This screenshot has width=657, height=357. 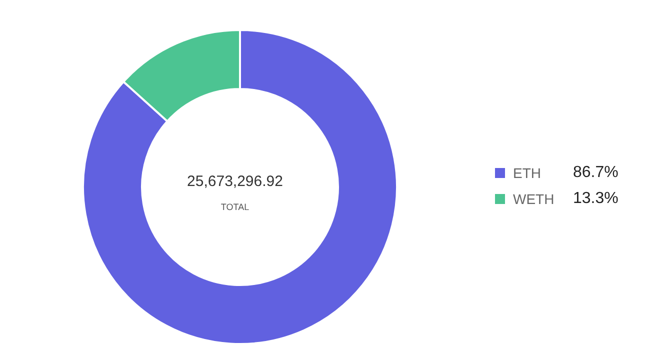 I want to click on legend-label: ETH, so click(x=527, y=173).